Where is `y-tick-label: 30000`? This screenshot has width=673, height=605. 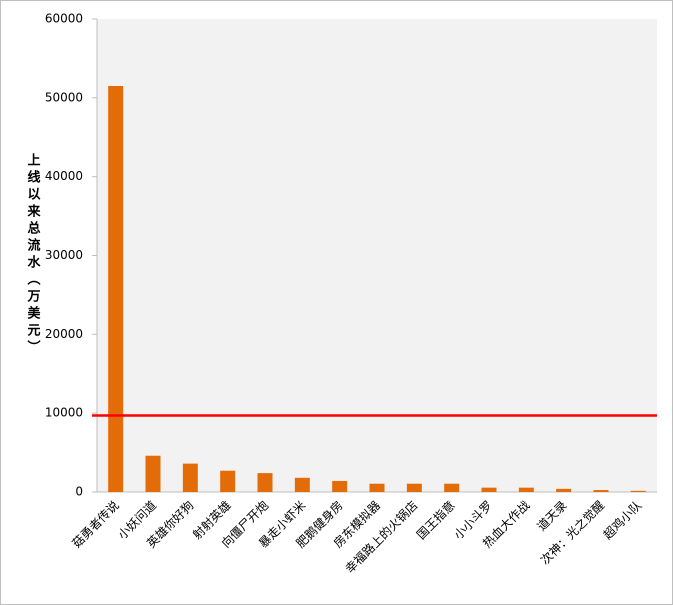 y-tick-label: 30000 is located at coordinates (64, 255).